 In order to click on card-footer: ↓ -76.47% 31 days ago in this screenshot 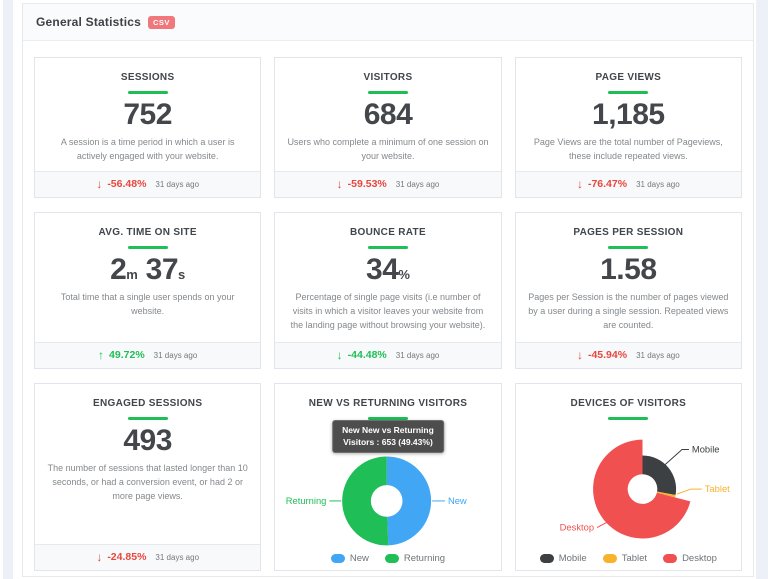, I will do `click(628, 184)`.